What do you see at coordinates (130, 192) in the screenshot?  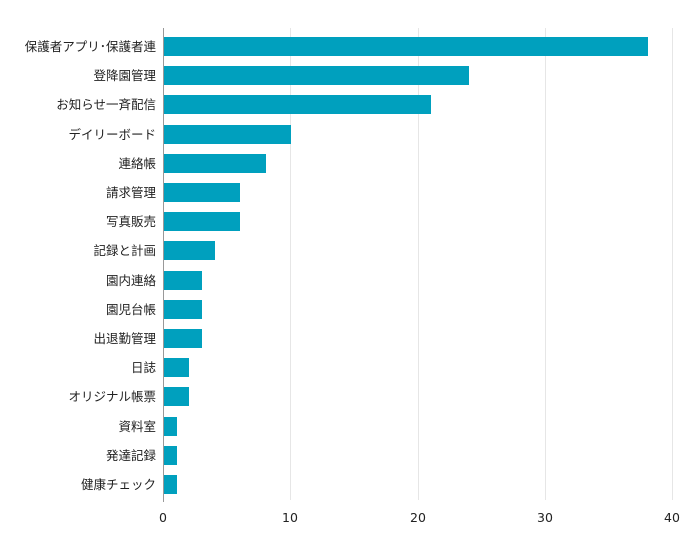 I see `category-label: 請求管理` at bounding box center [130, 192].